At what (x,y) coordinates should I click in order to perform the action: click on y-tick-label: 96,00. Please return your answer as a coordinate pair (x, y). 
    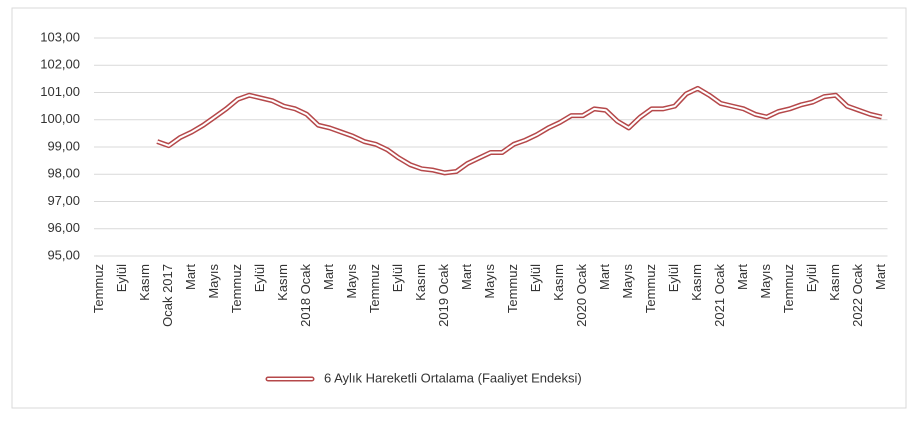
    Looking at the image, I should click on (63, 227).